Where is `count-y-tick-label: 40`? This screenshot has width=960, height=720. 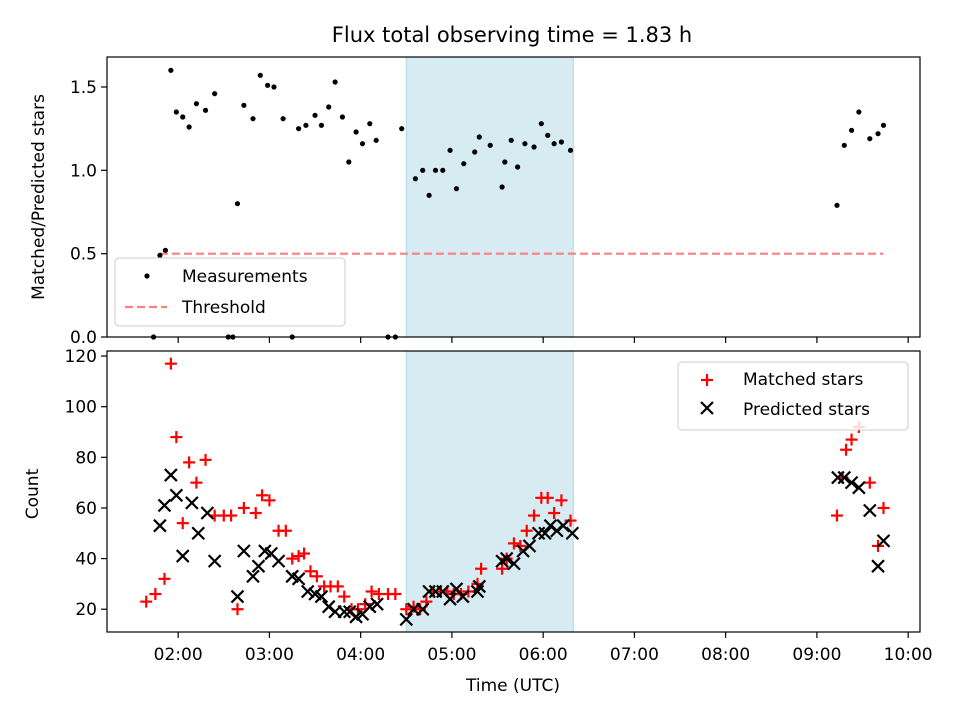 count-y-tick-label: 40 is located at coordinates (86, 560).